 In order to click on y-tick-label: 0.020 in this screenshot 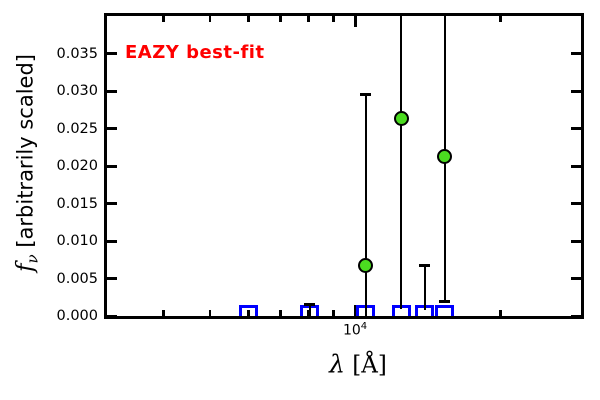, I will do `click(77, 166)`.